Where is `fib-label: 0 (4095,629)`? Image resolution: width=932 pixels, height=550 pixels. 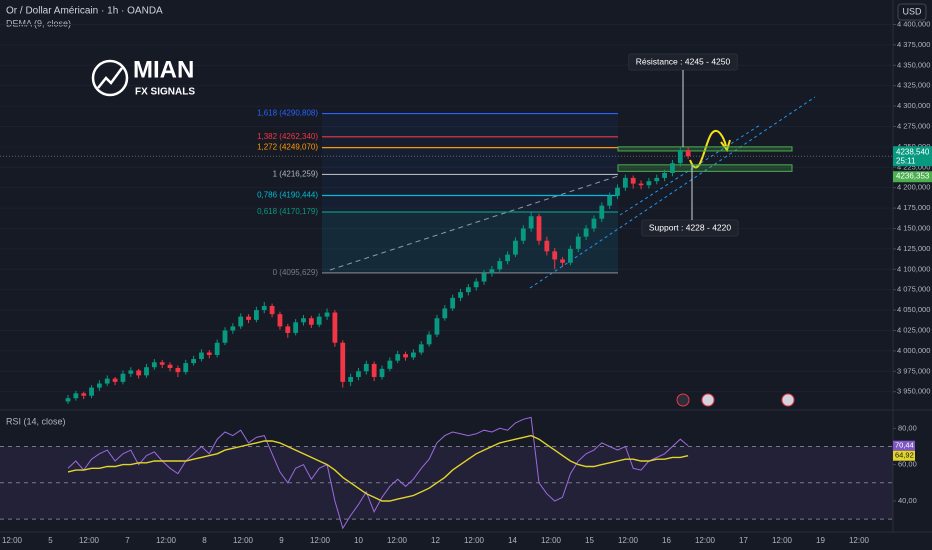
fib-label: 0 (4095,629) is located at coordinates (296, 272).